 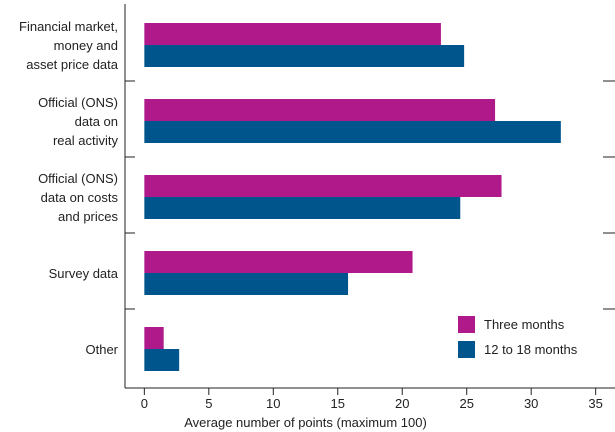 I want to click on category-label: asset price data, so click(x=72, y=64).